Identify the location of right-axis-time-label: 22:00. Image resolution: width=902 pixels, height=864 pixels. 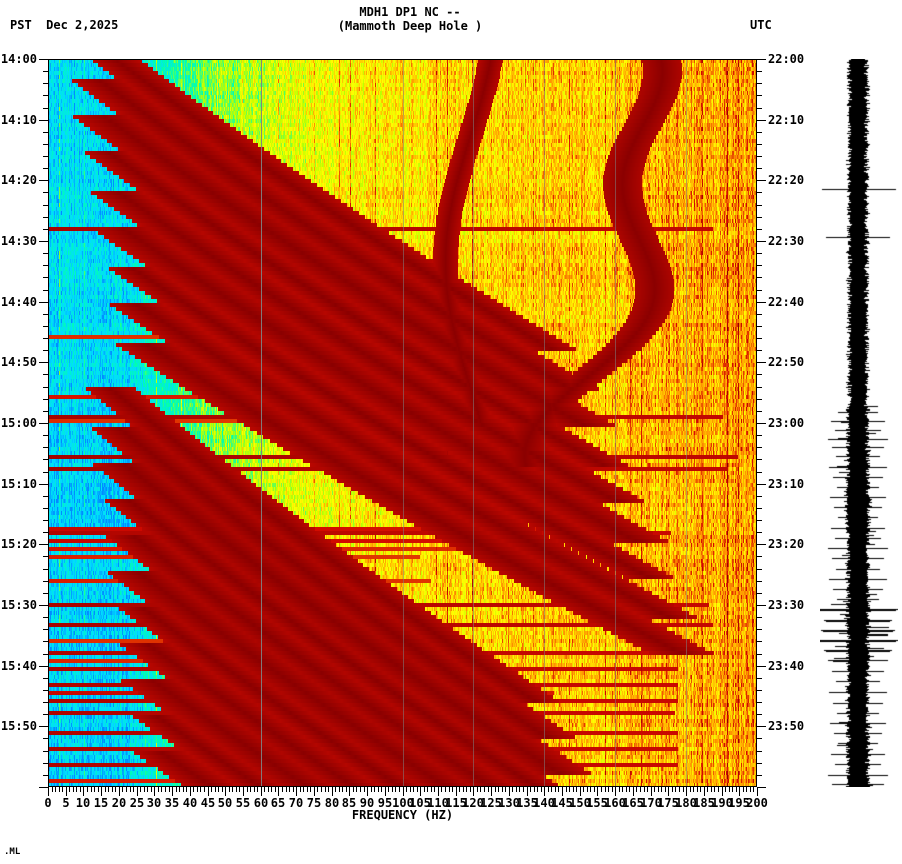
(786, 59).